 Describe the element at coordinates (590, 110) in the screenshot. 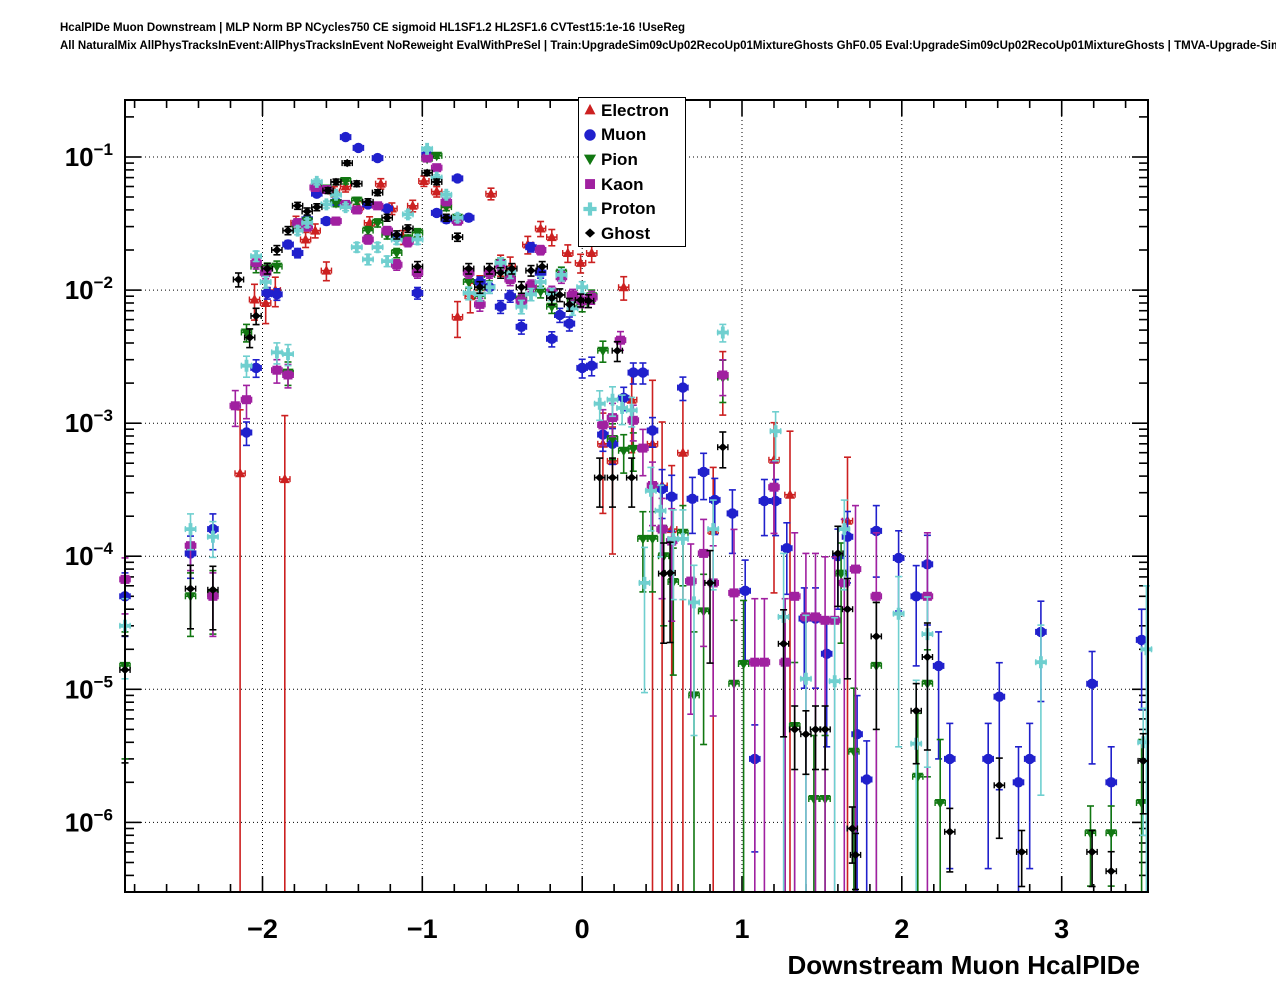

I see `electron-marker-icon` at that location.